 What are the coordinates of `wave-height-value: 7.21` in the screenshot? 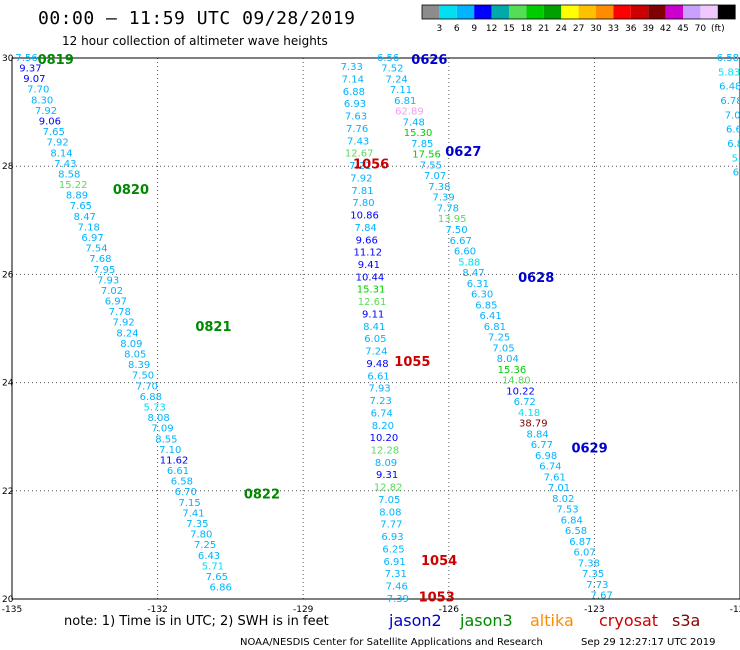 It's located at (360, 166).